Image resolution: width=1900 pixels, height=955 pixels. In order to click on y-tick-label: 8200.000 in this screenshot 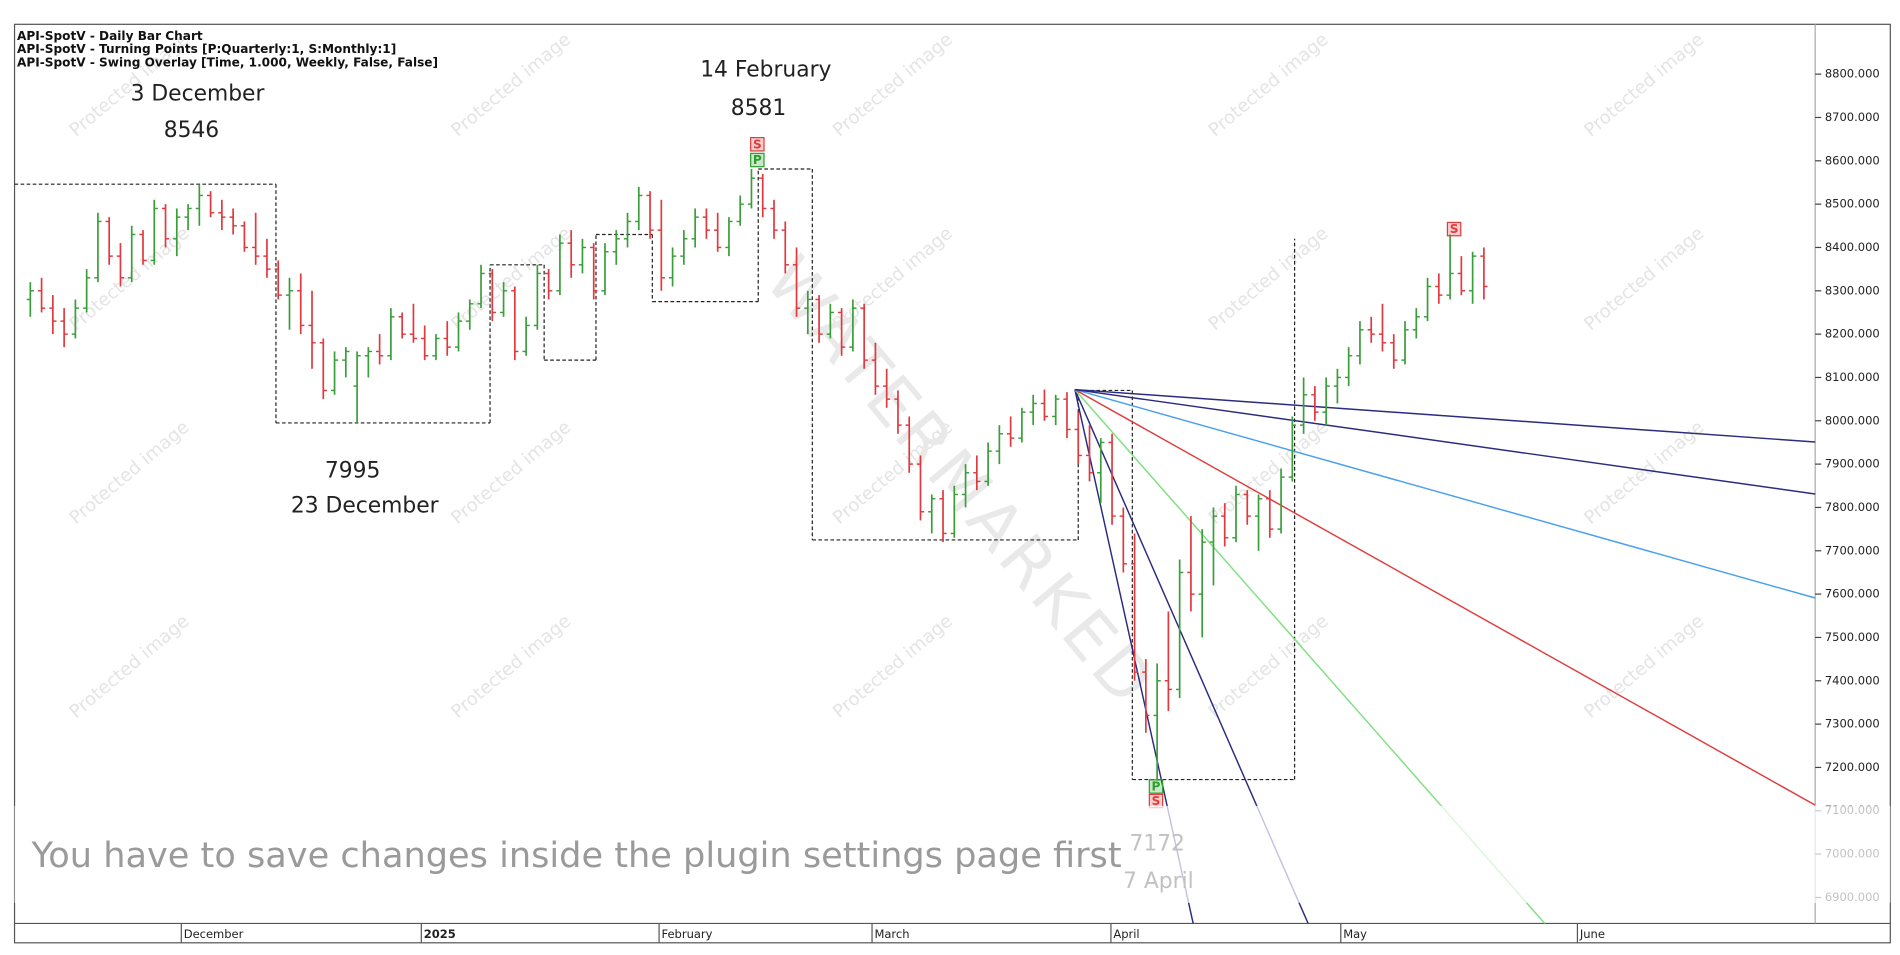, I will do `click(1852, 334)`.